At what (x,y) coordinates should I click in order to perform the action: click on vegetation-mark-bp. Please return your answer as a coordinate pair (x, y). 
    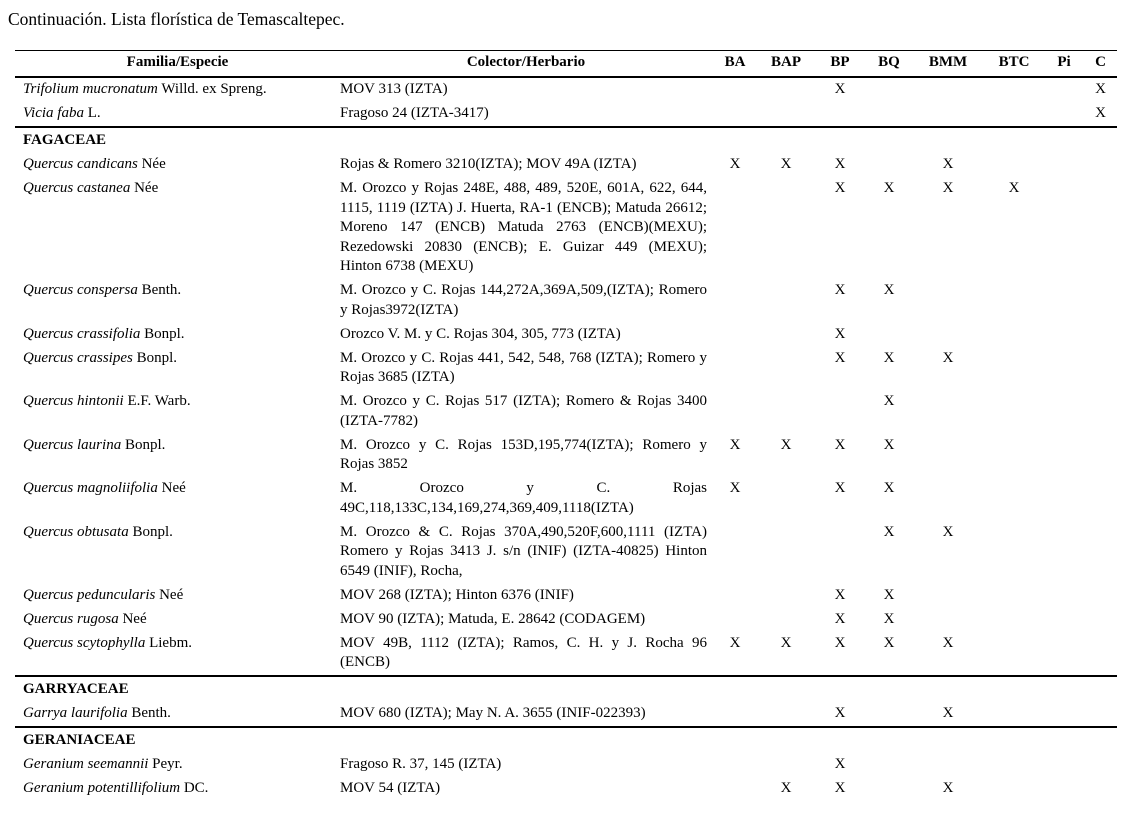
    Looking at the image, I should click on (840, 551).